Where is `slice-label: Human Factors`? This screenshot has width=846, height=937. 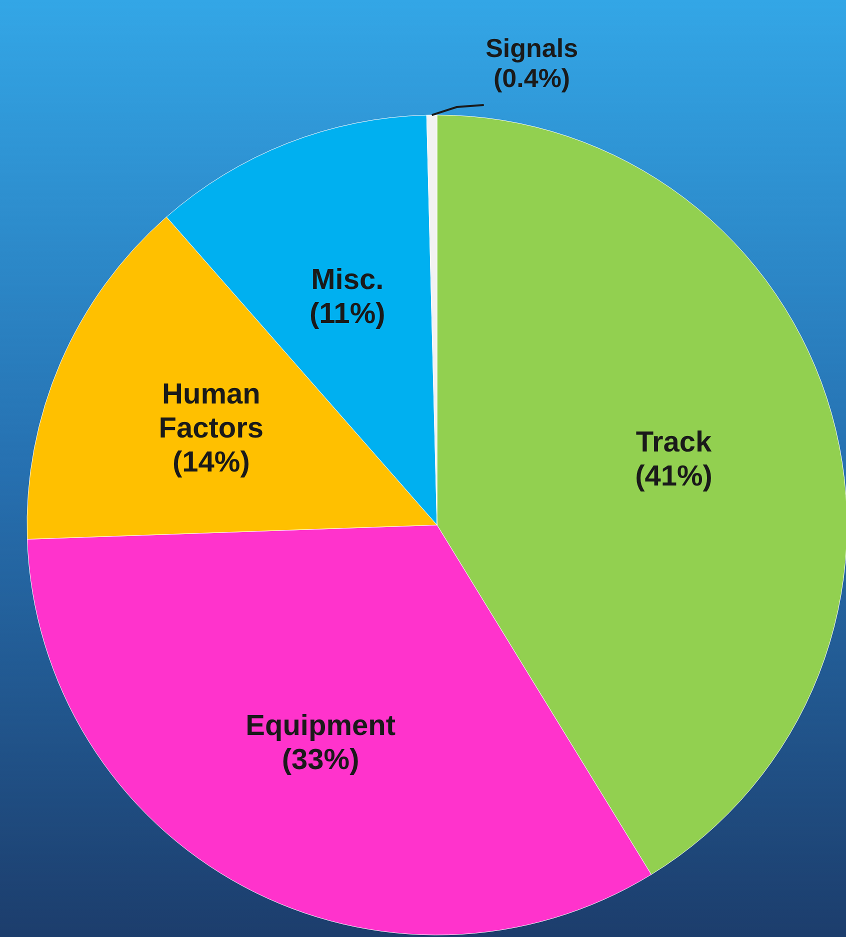 slice-label: Human Factors is located at coordinates (211, 411).